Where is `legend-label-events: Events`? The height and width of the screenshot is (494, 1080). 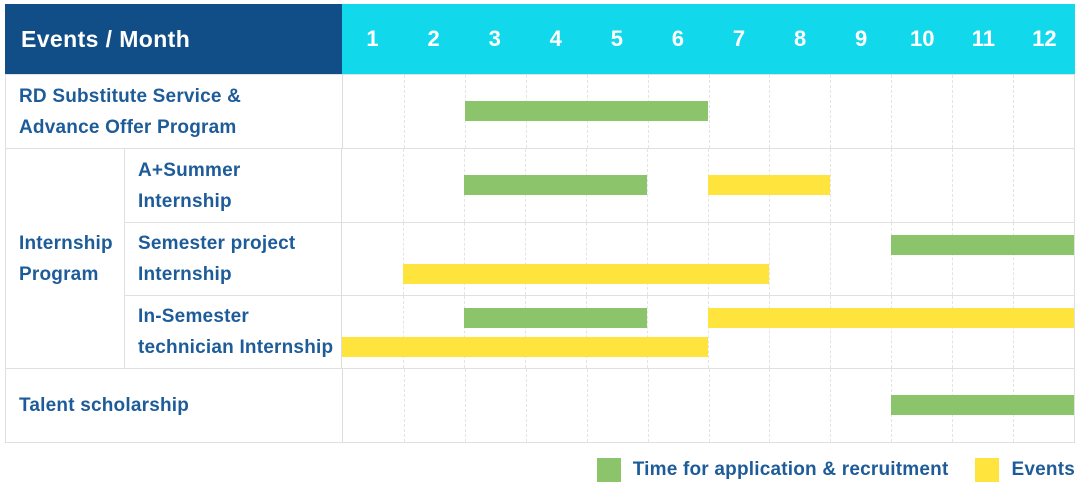 legend-label-events: Events is located at coordinates (1043, 469).